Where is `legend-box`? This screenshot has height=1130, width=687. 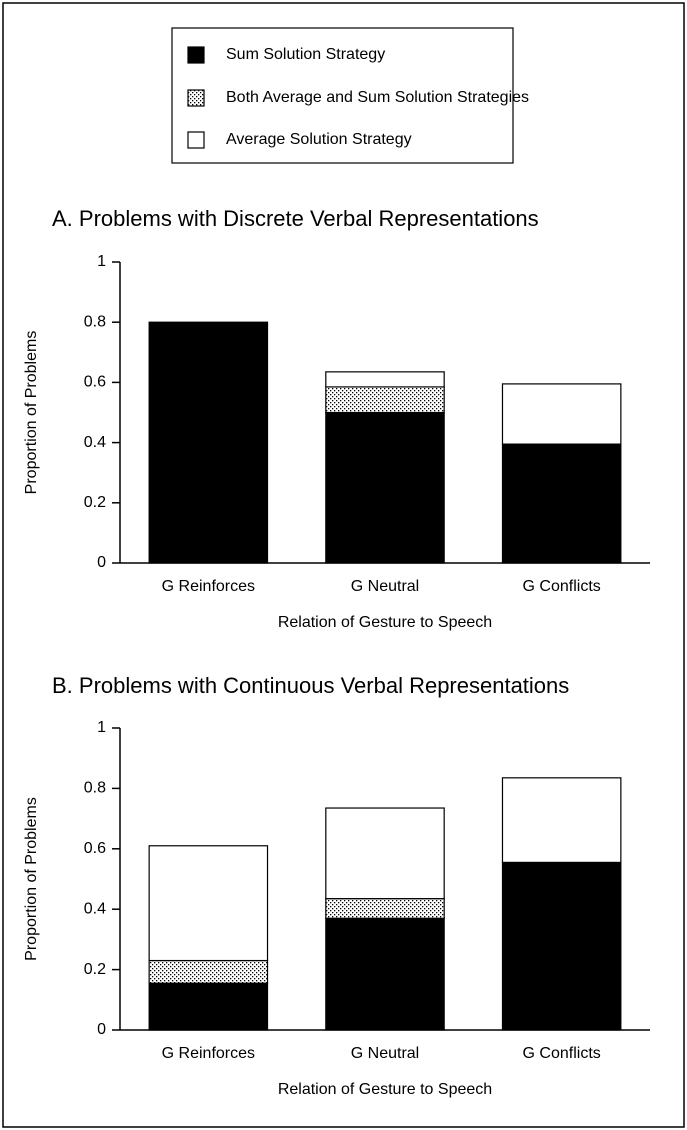 legend-box is located at coordinates (342, 95).